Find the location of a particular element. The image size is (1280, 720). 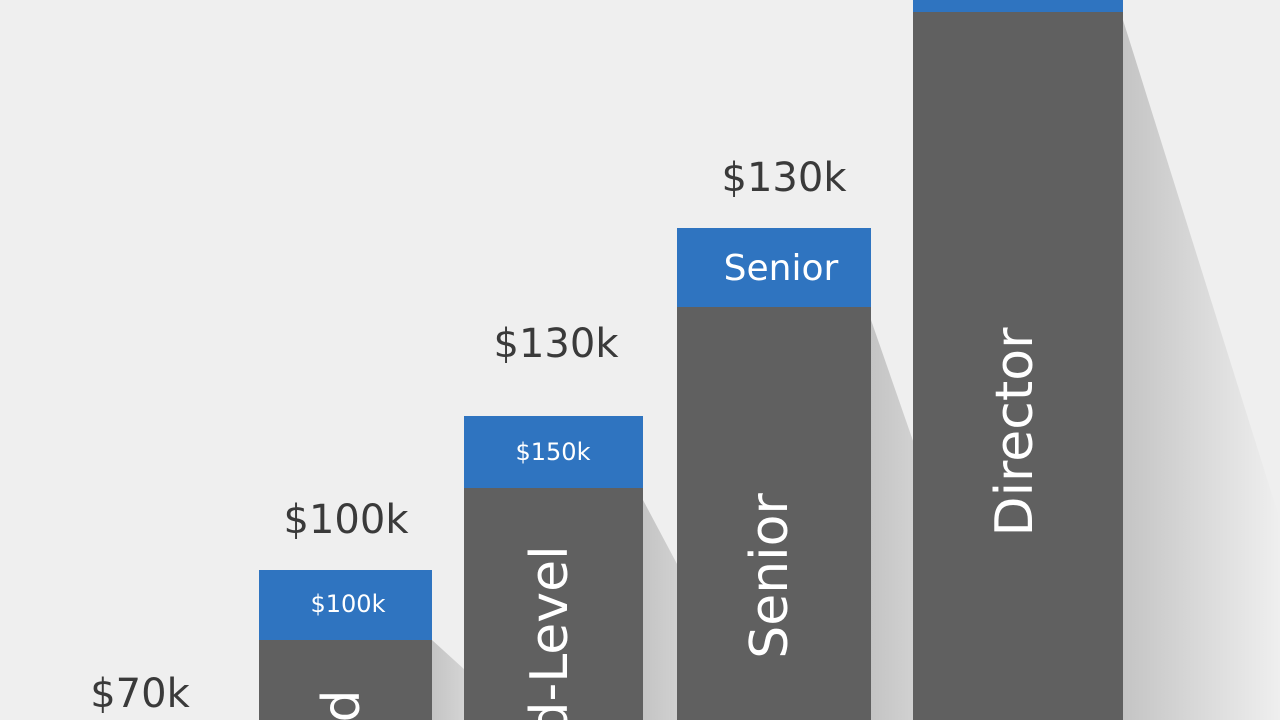

top-label: $70k is located at coordinates (140, 694).